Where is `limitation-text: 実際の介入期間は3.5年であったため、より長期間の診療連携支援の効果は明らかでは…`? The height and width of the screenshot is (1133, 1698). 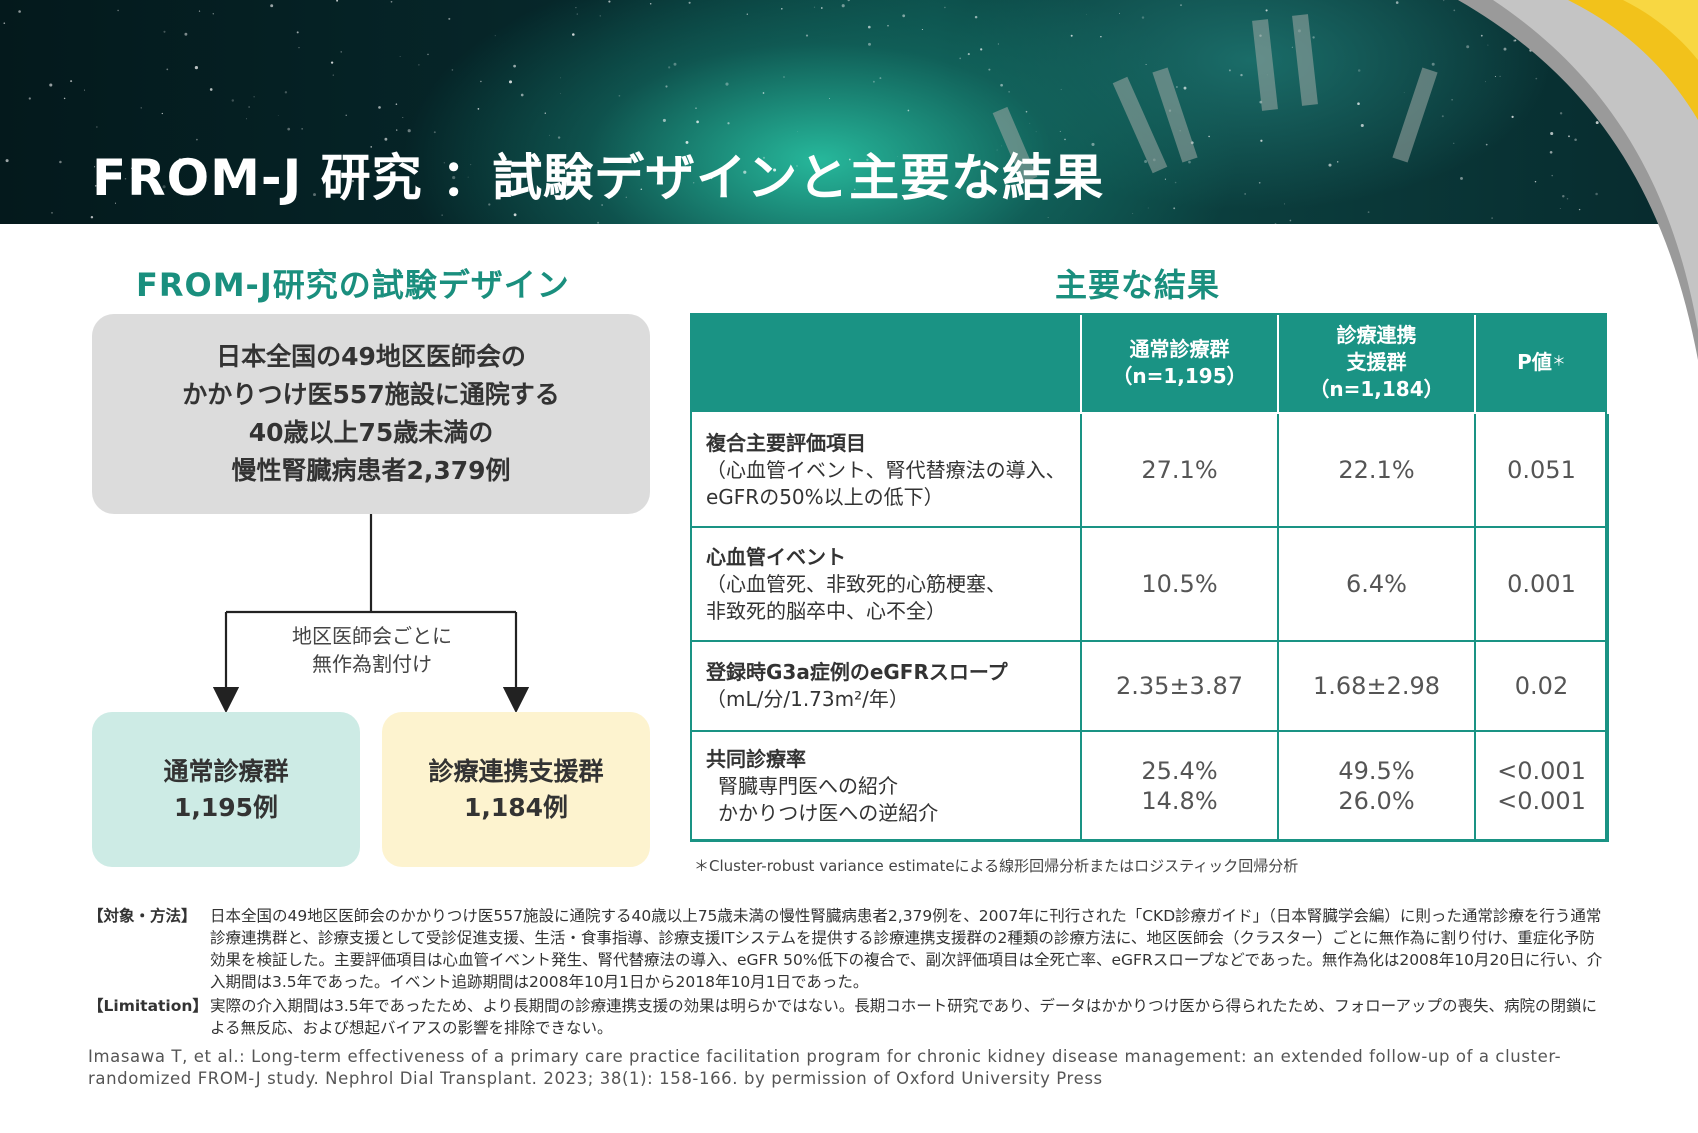
limitation-text: 実際の介入期間は3.5年であったため、より長期間の診療連携支援の効果は明らかでは… is located at coordinates (903, 1017).